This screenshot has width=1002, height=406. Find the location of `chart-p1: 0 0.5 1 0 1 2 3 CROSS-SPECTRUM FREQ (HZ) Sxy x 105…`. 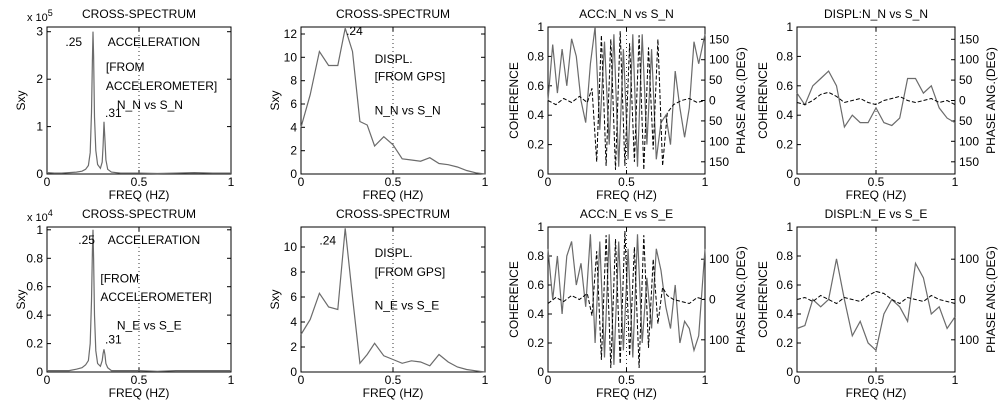

chart-p1: 0 0.5 1 0 1 2 3 CROSS-SPECTRUM FREQ (HZ) Sxy x 105… is located at coordinates (124, 104).